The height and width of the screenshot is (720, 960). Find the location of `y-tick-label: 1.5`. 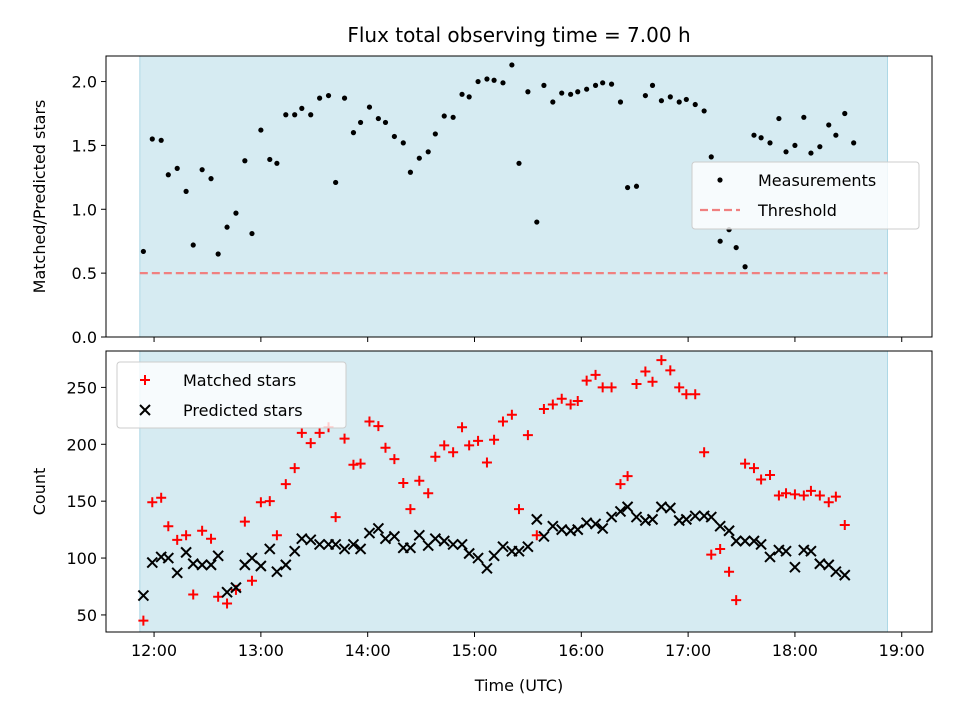

y-tick-label: 1.5 is located at coordinates (84, 145).